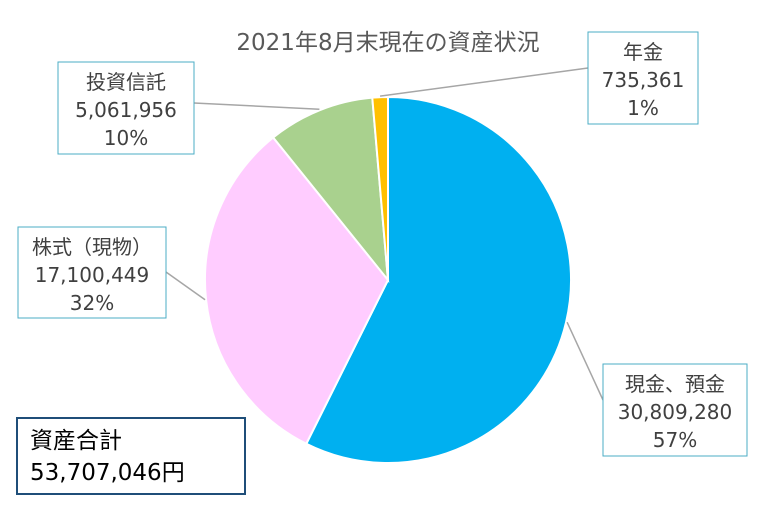 Image resolution: width=776 pixels, height=508 pixels. I want to click on data-label-stocks: 株式（現物） 17,100,449 32%, so click(92, 272).